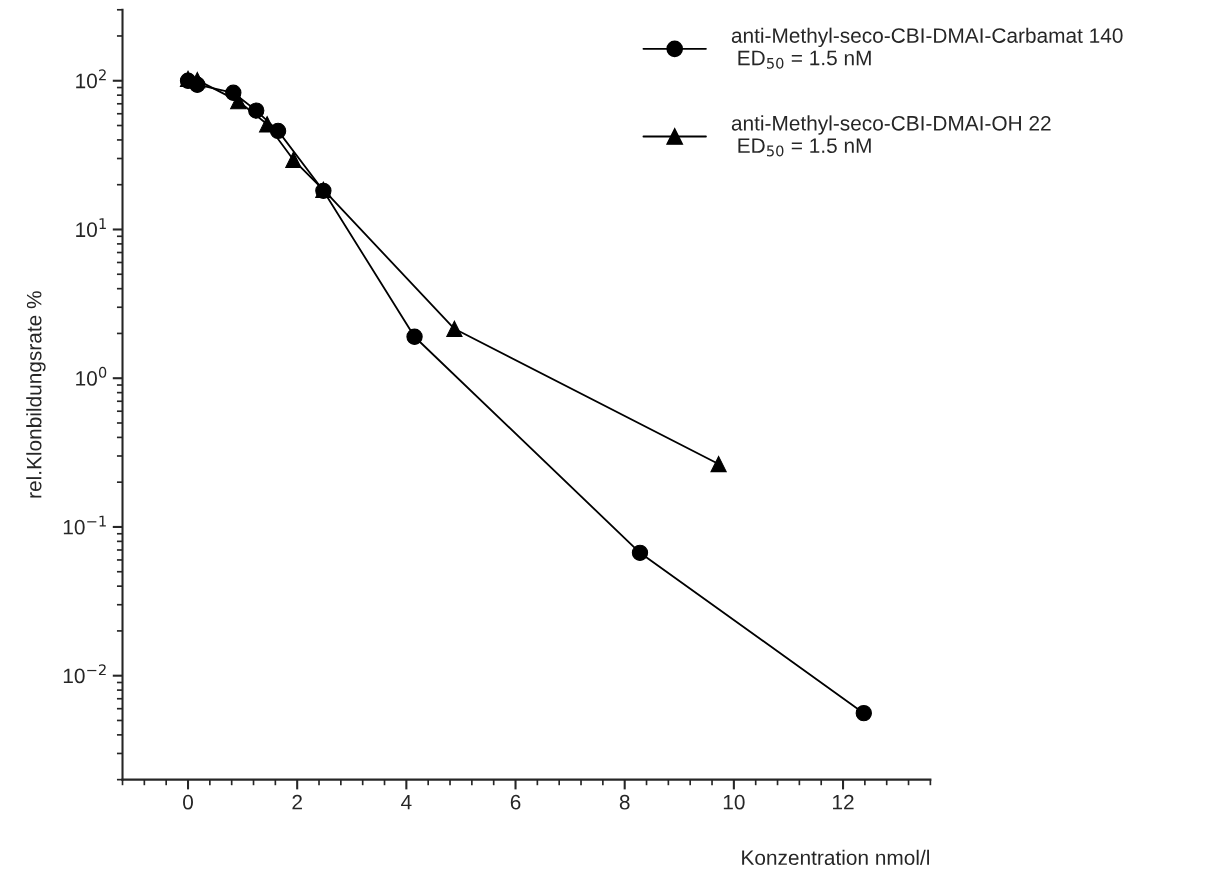  What do you see at coordinates (91, 376) in the screenshot?
I see `y-tick-label: 10$^{0}$` at bounding box center [91, 376].